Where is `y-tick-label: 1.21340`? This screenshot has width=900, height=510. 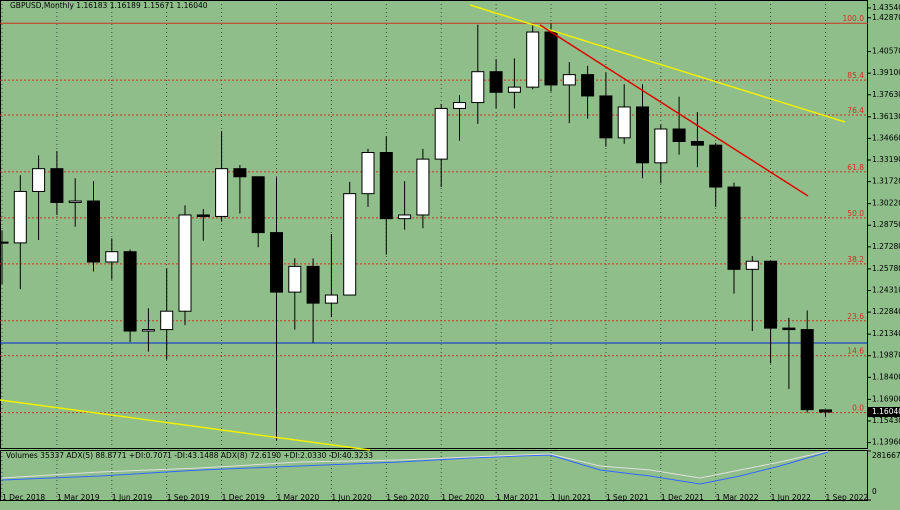 y-tick-label: 1.21340 is located at coordinates (886, 333).